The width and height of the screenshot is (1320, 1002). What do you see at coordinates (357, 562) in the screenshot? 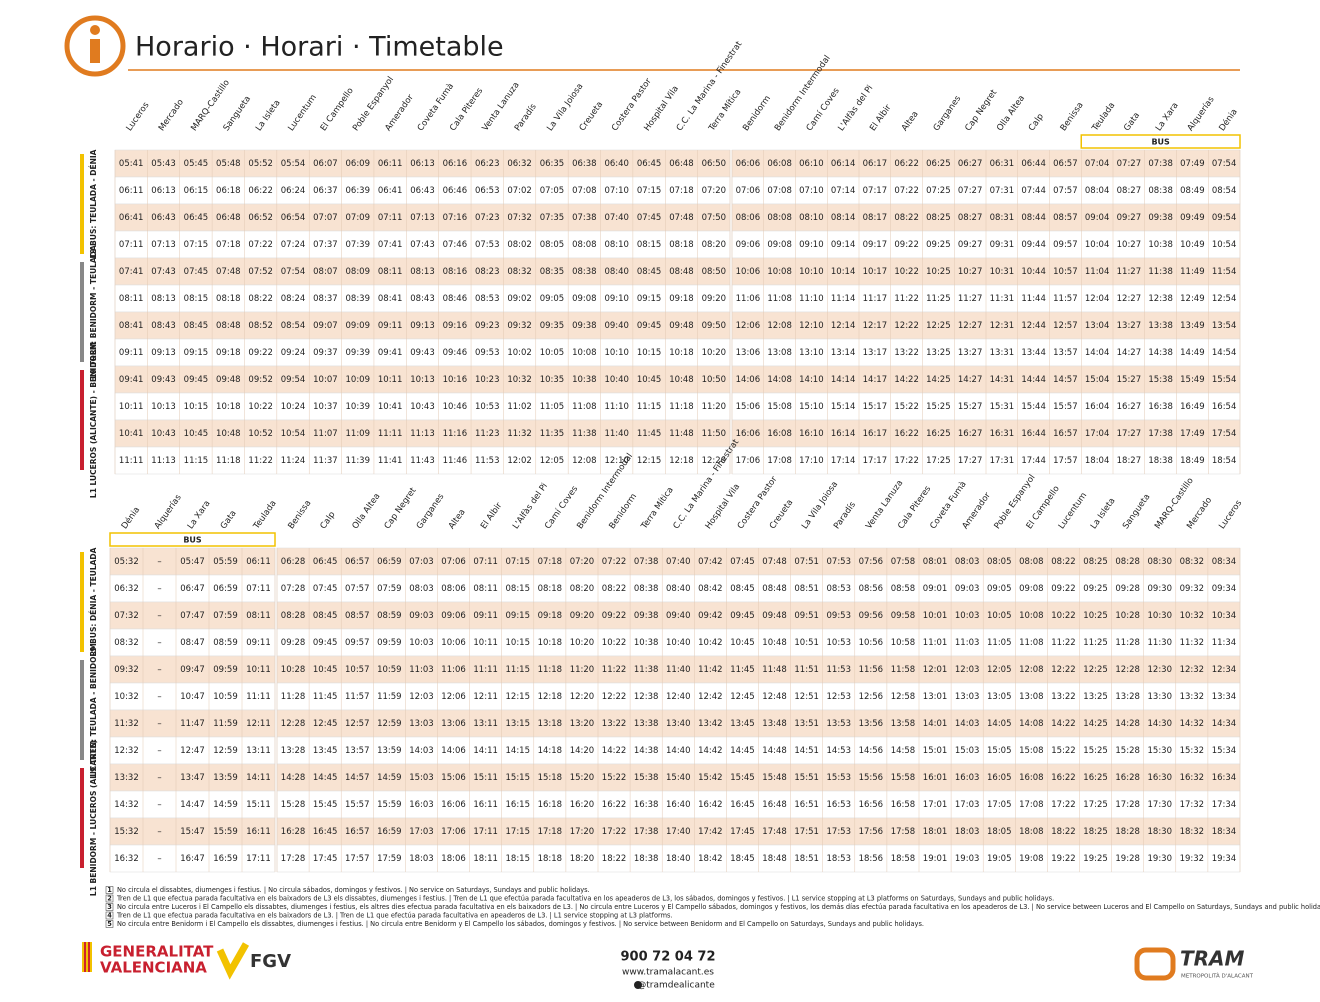
I see `departure-time: 06:57` at bounding box center [357, 562].